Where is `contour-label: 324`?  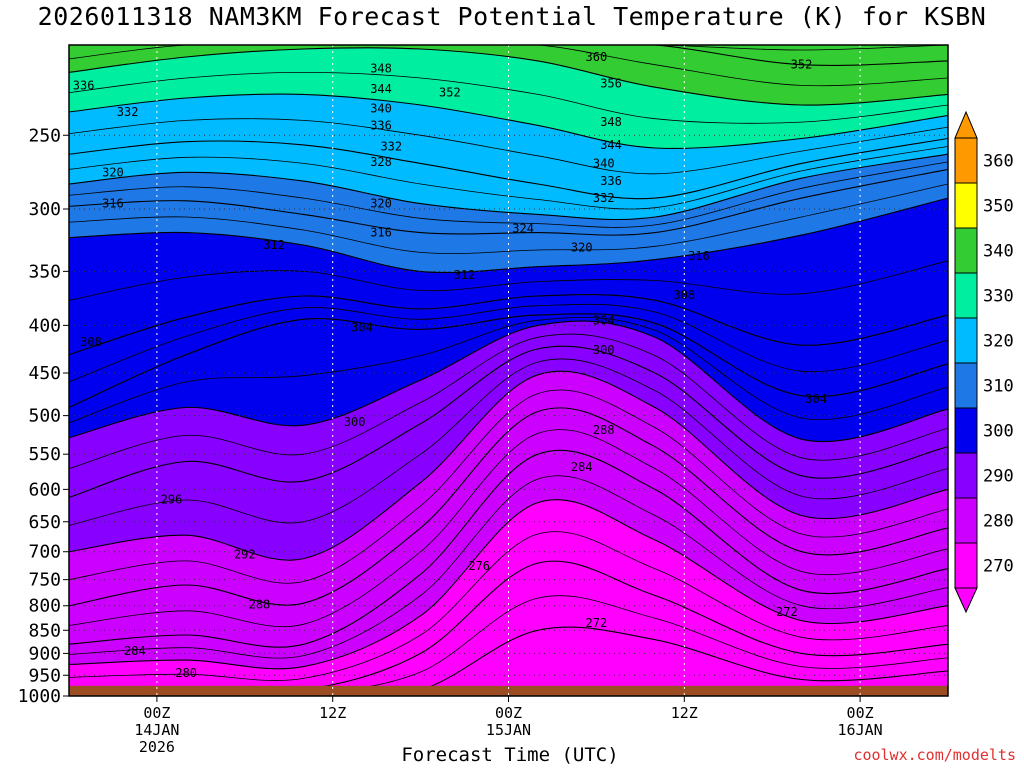 contour-label: 324 is located at coordinates (523, 229).